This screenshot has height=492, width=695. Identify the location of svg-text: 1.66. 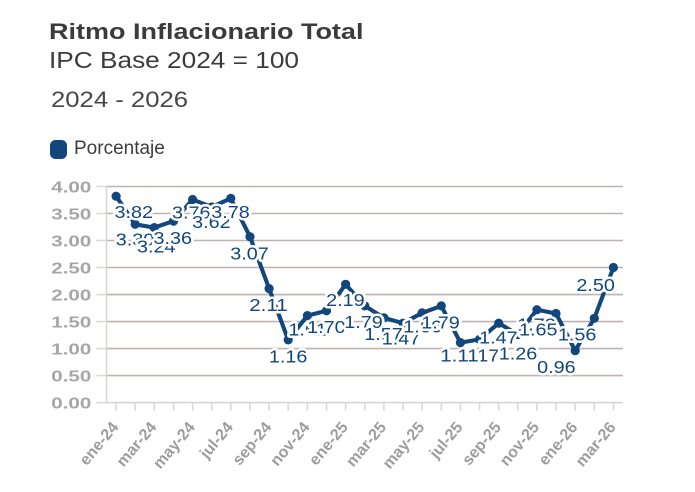
(422, 327).